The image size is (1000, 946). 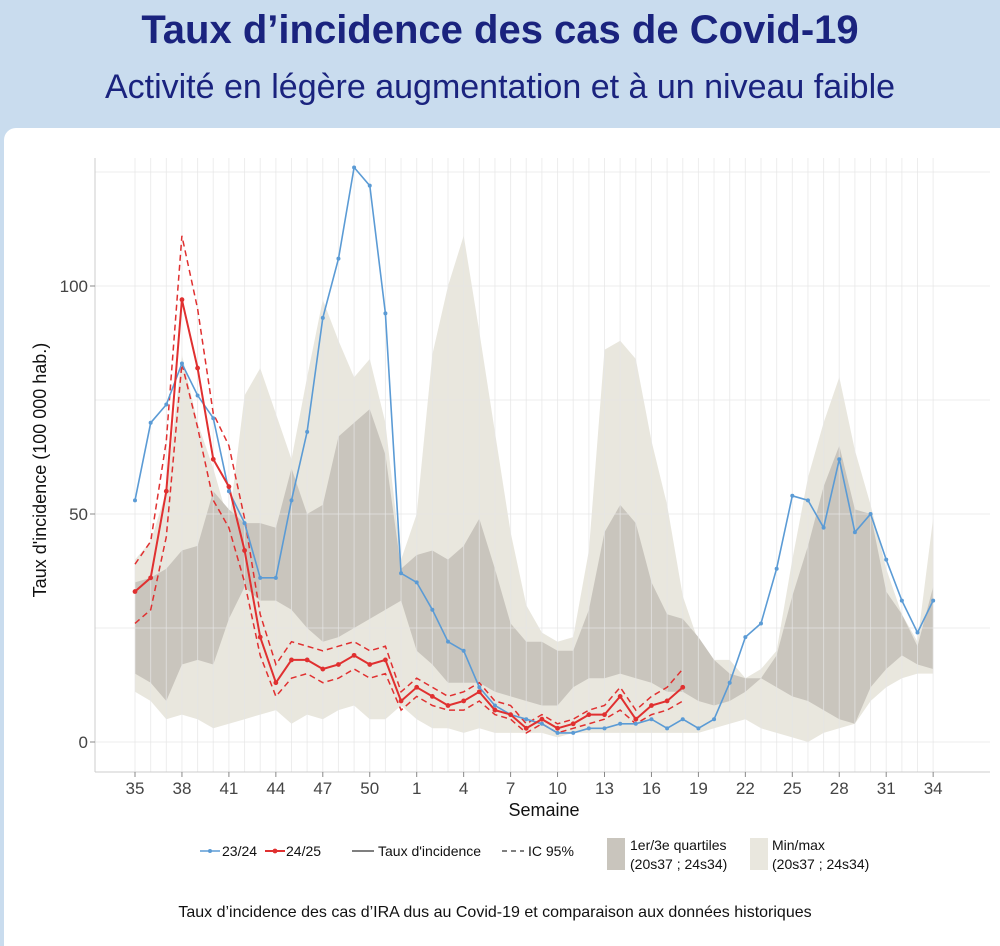 What do you see at coordinates (678, 864) in the screenshot?
I see `legend-period-quartiles: (20s37 ; 24s34)` at bounding box center [678, 864].